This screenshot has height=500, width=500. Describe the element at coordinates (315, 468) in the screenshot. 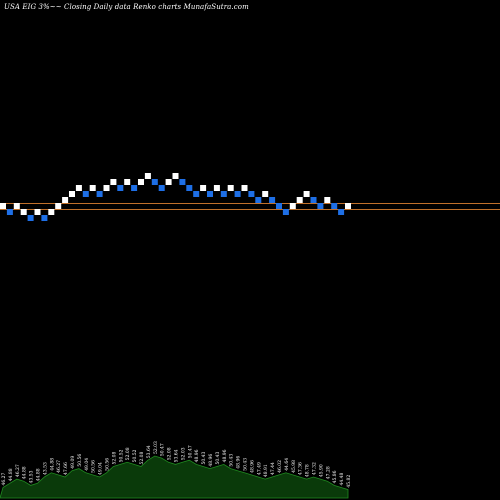

I see `price-label: 47.32` at that location.